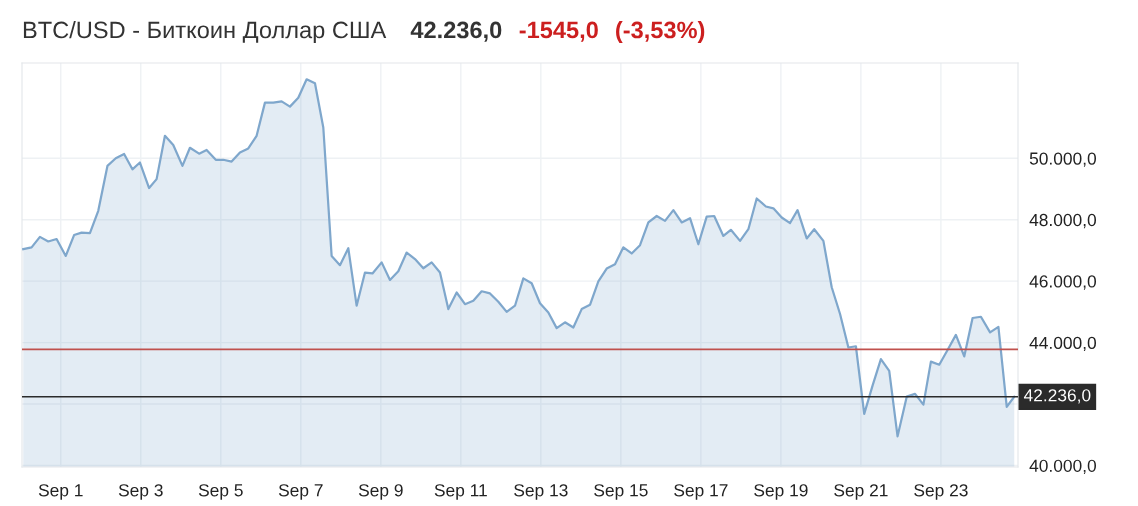  I want to click on y-tick-label: 44.000,0, so click(1063, 344).